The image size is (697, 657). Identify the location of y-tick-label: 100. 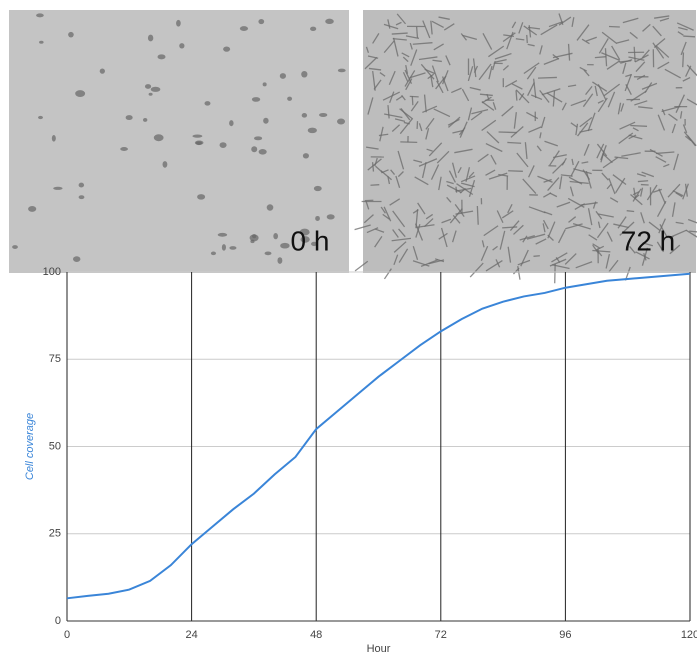
(52, 272).